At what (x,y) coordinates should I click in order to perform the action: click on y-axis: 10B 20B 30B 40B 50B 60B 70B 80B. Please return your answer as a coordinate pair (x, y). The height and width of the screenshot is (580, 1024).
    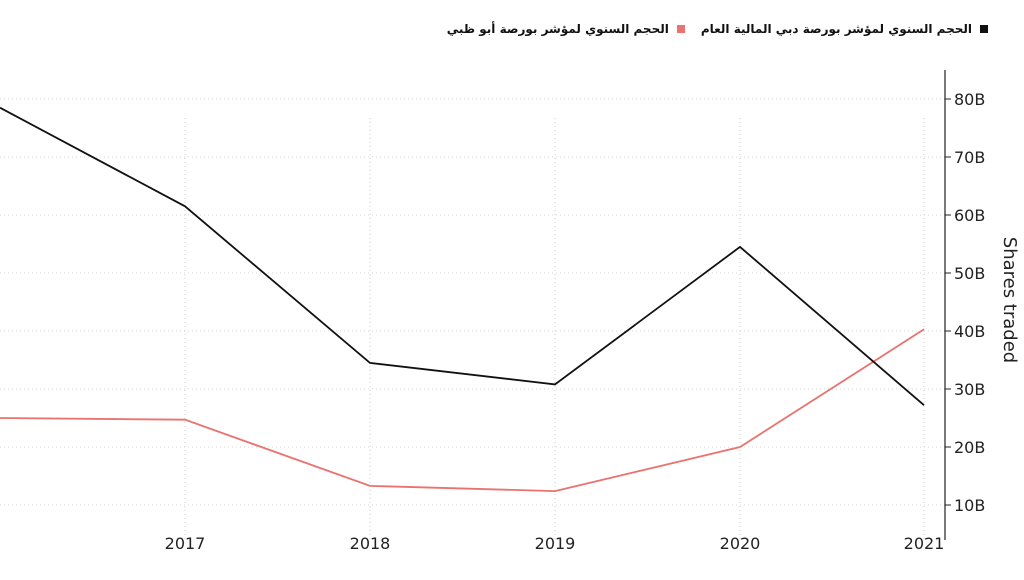
    Looking at the image, I should click on (965, 305).